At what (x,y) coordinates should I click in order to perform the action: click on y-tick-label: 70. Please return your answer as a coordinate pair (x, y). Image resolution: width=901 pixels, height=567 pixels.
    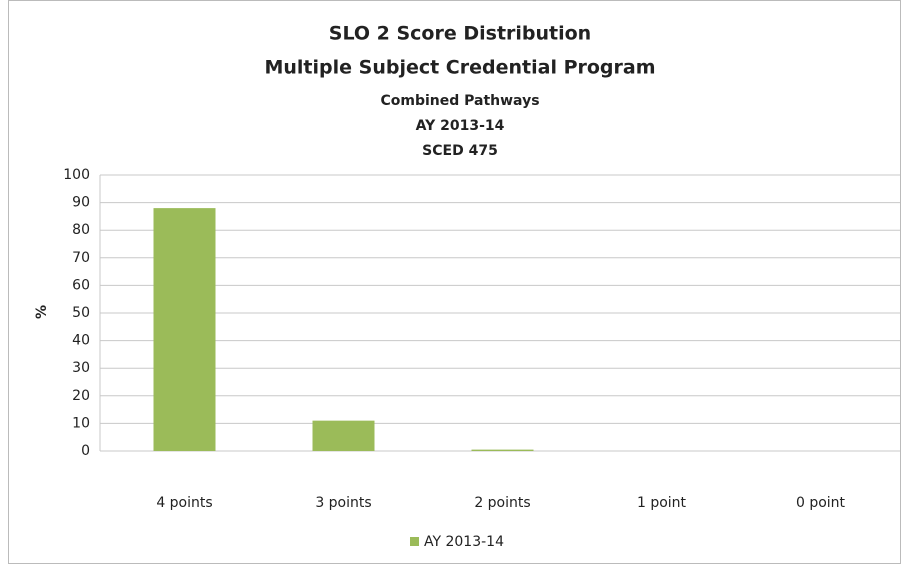
    Looking at the image, I should click on (81, 258).